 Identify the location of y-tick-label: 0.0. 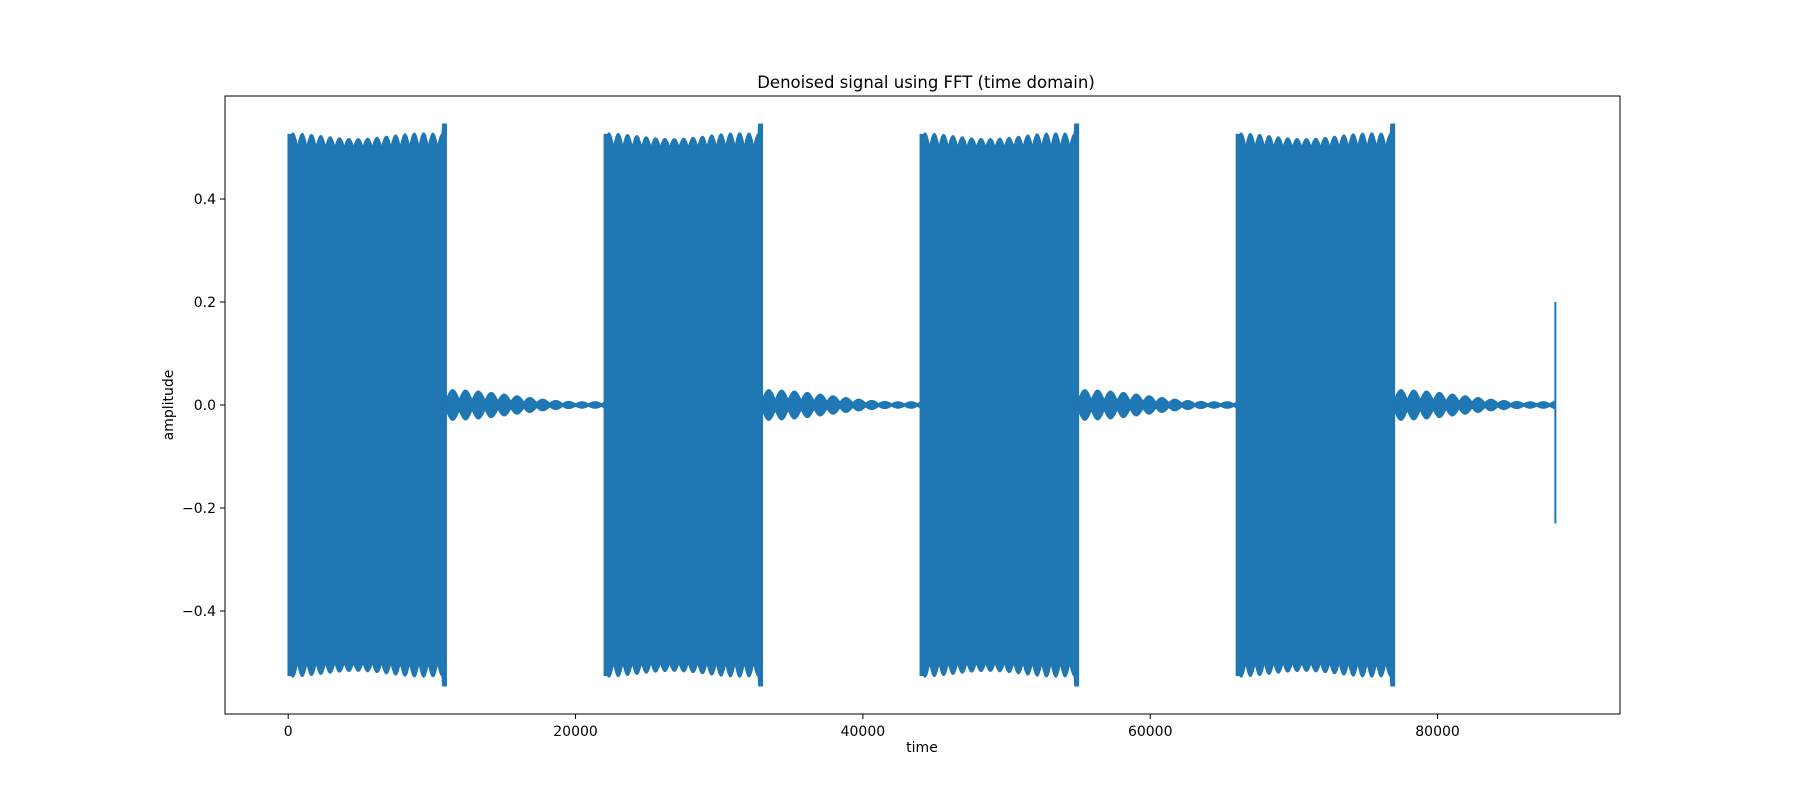
(205, 406).